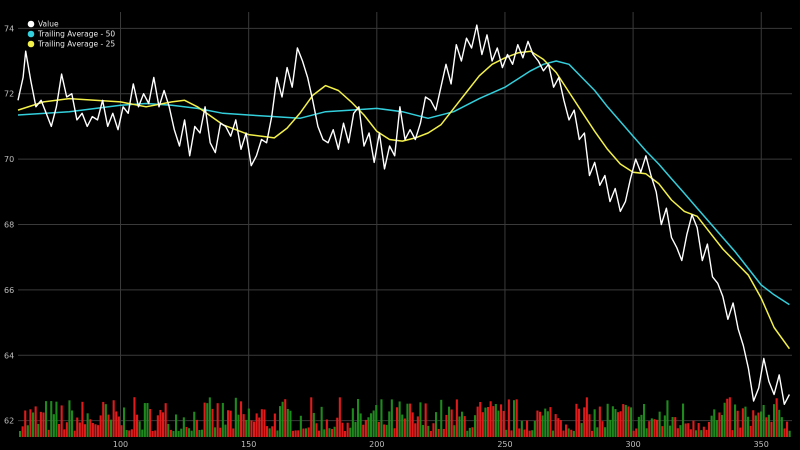 The width and height of the screenshot is (800, 450). I want to click on x-tick-label: 250, so click(504, 444).